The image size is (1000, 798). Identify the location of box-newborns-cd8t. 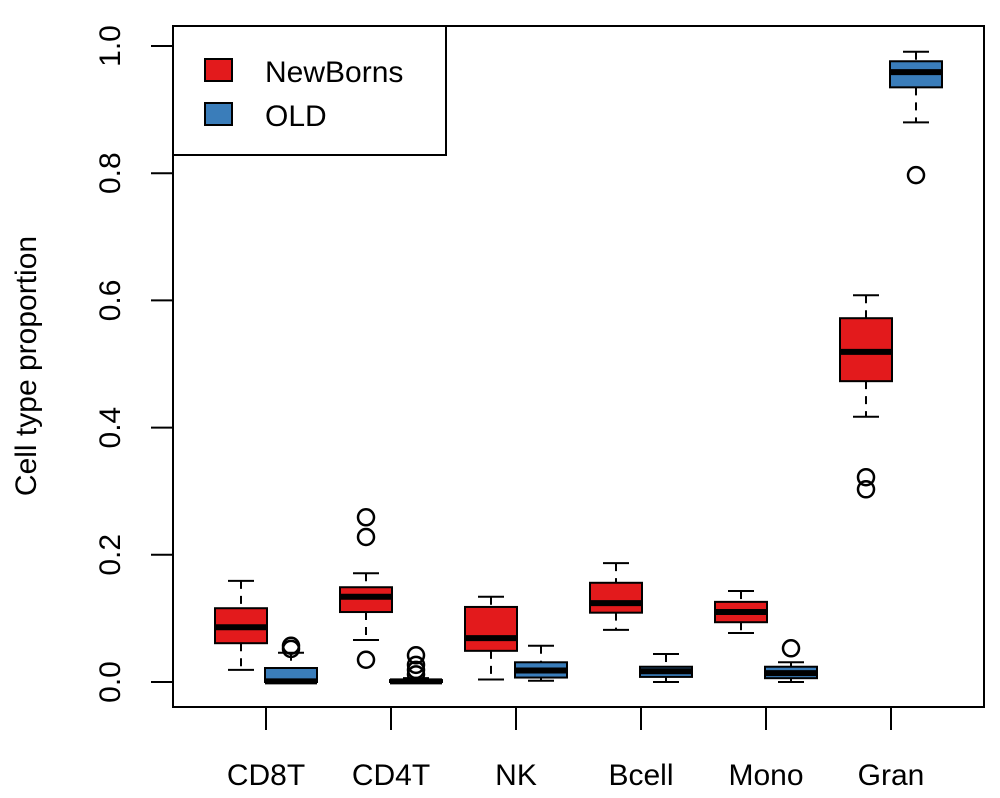
(241, 625).